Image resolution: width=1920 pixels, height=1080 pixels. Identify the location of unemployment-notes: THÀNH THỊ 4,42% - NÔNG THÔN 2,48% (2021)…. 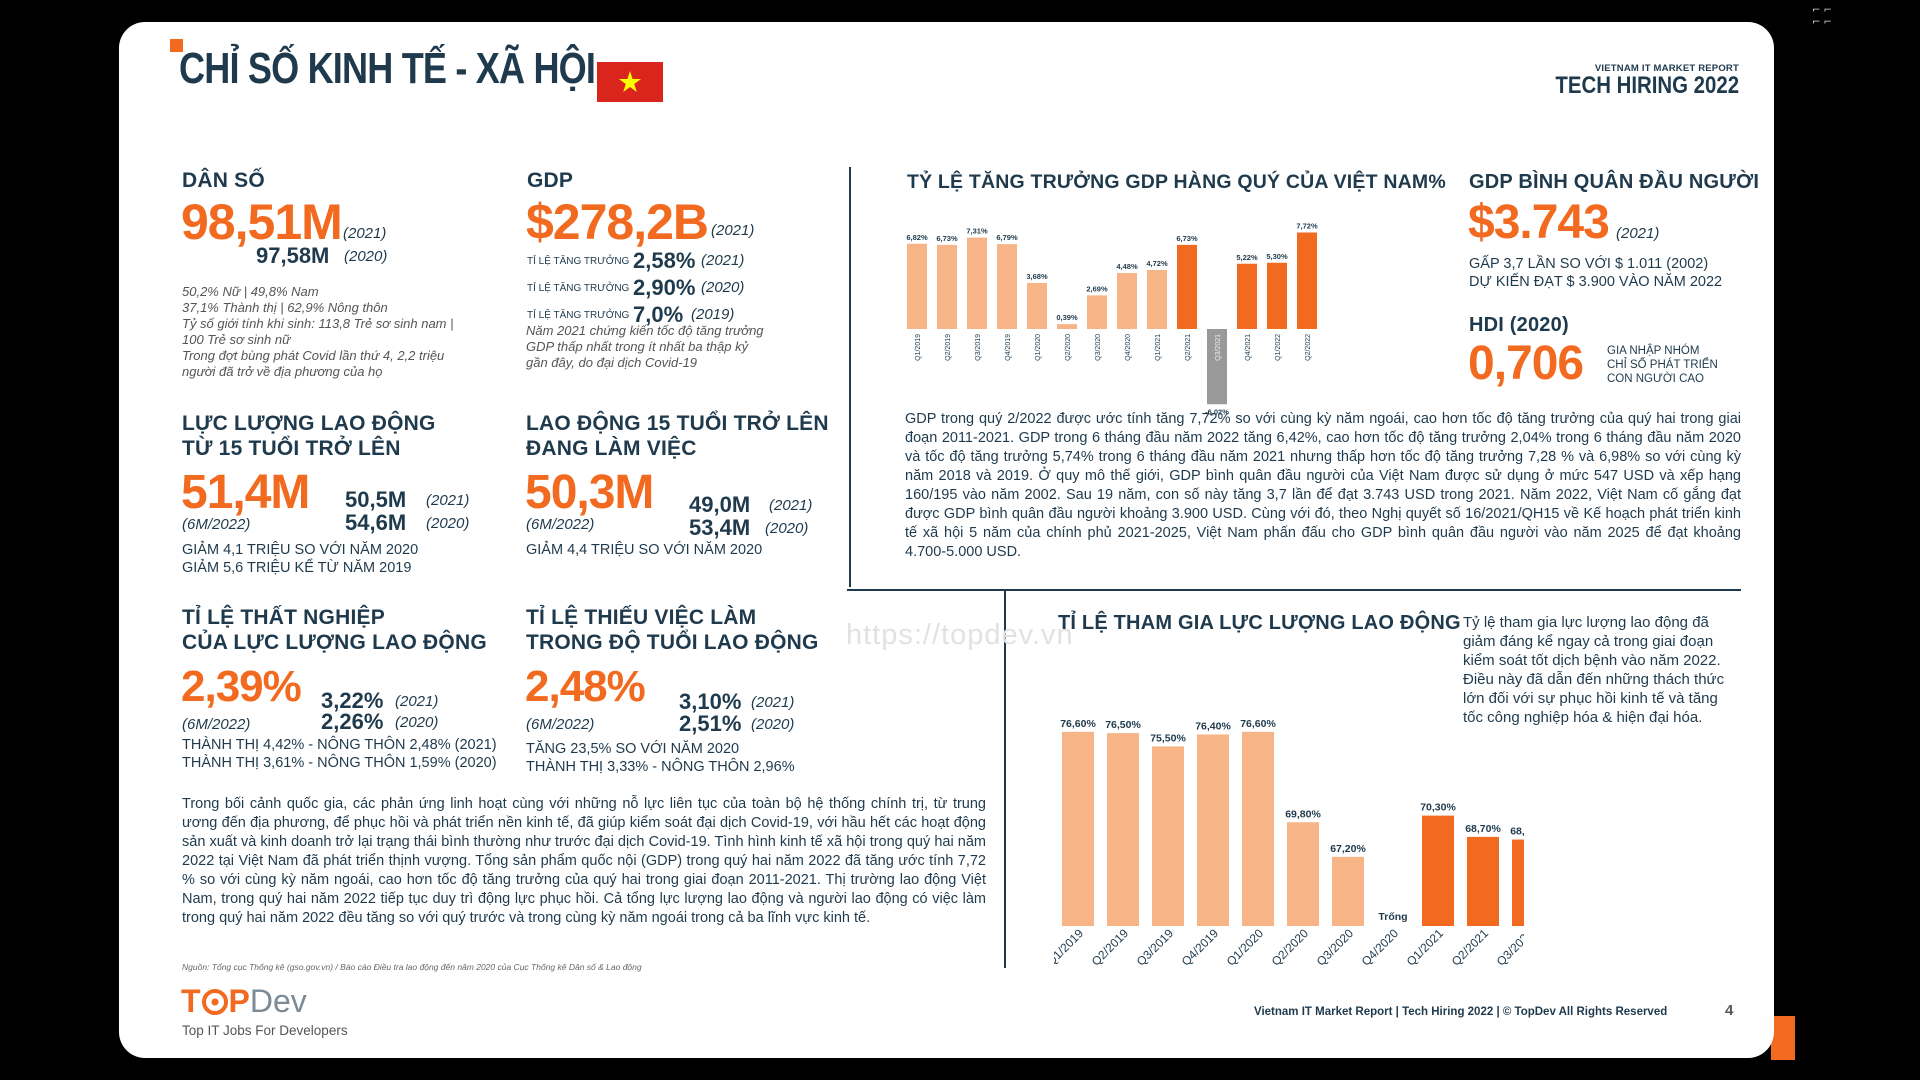
(339, 754).